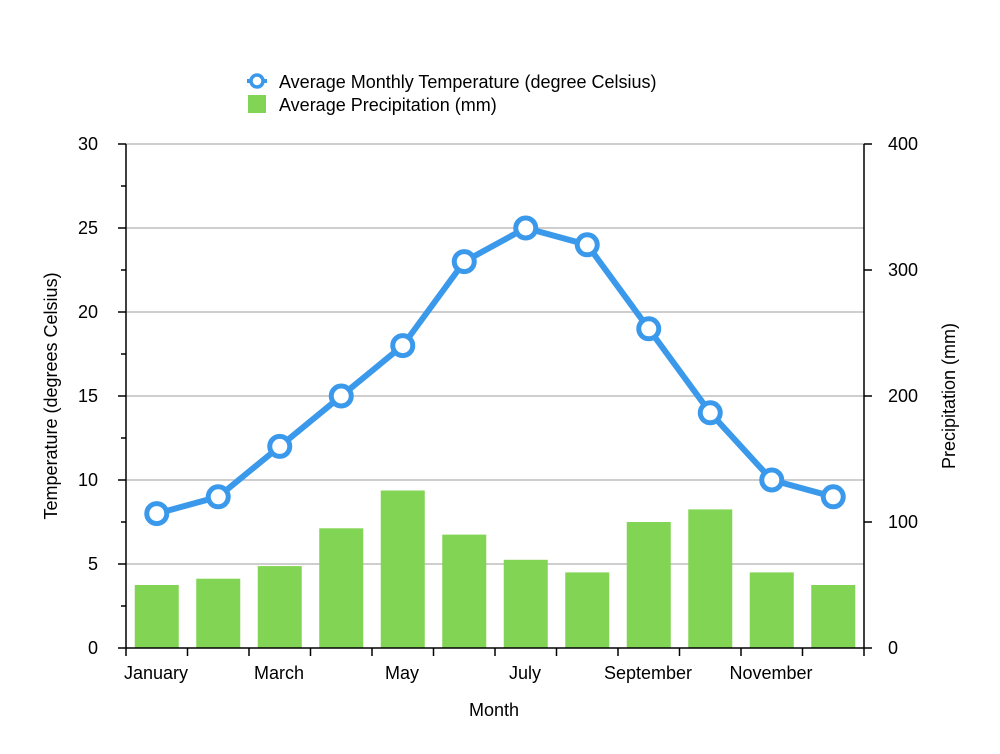 The image size is (1000, 754). Describe the element at coordinates (464, 262) in the screenshot. I see `temperature-point-june` at that location.